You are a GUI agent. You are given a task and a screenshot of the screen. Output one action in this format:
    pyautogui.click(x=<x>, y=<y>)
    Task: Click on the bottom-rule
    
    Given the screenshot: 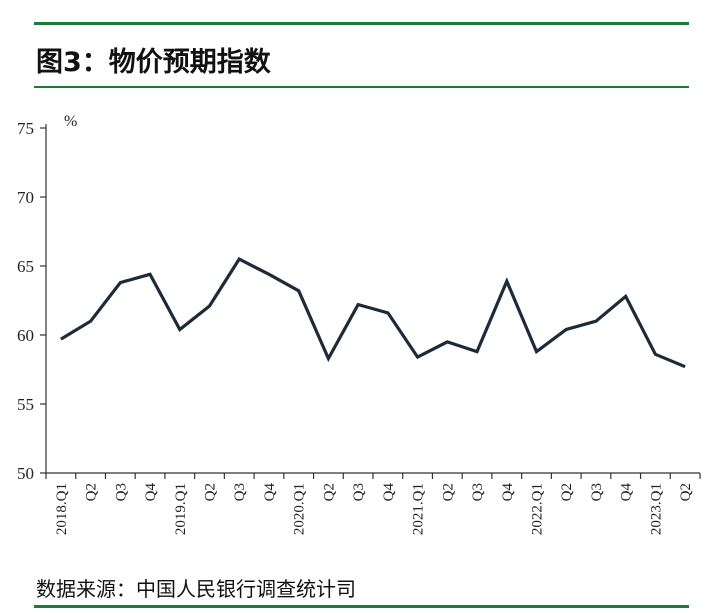 What is the action you would take?
    pyautogui.click(x=361, y=606)
    